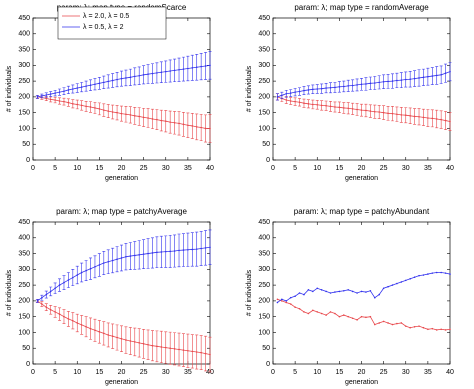 Image resolution: width=474 pixels, height=389 pixels. What do you see at coordinates (9, 292) in the screenshot?
I see `y-axis-label: # of individuals` at bounding box center [9, 292].